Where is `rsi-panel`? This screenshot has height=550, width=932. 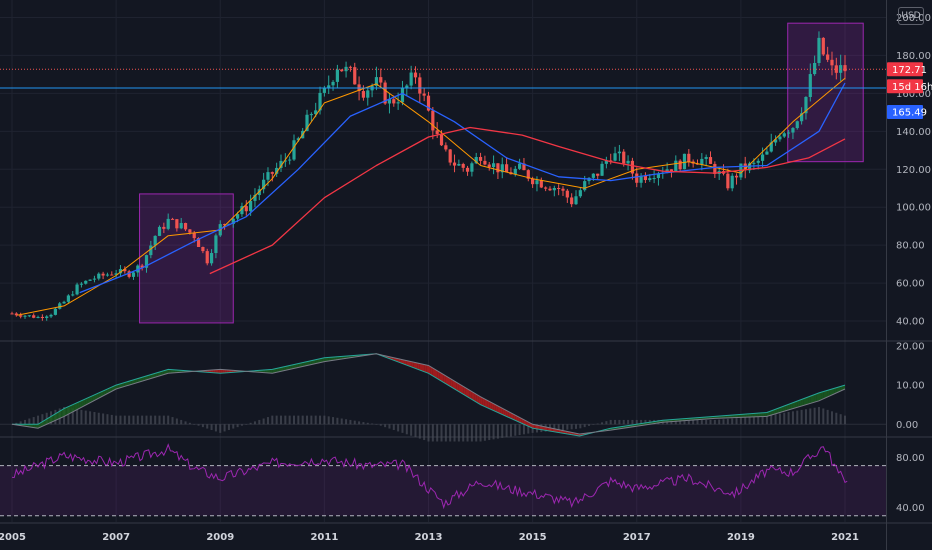
rsi-panel is located at coordinates (443, 480).